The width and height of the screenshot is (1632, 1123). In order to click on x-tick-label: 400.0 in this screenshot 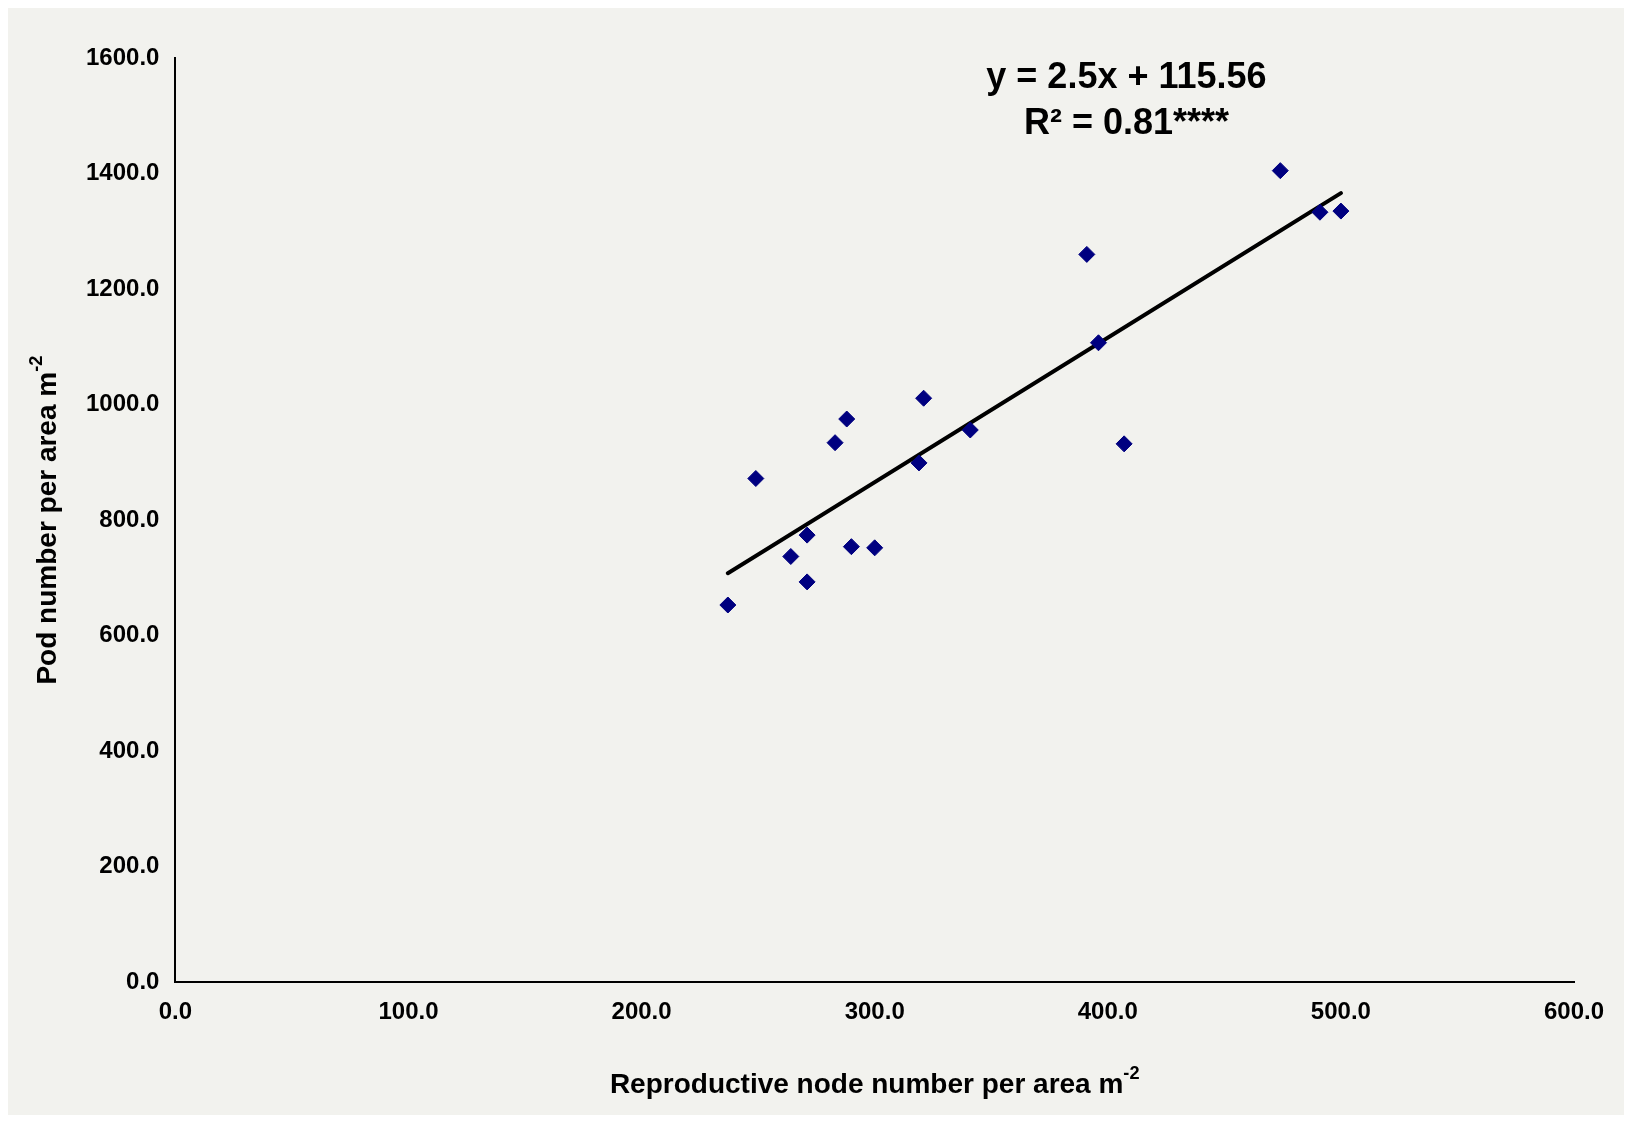, I will do `click(1107, 1011)`.